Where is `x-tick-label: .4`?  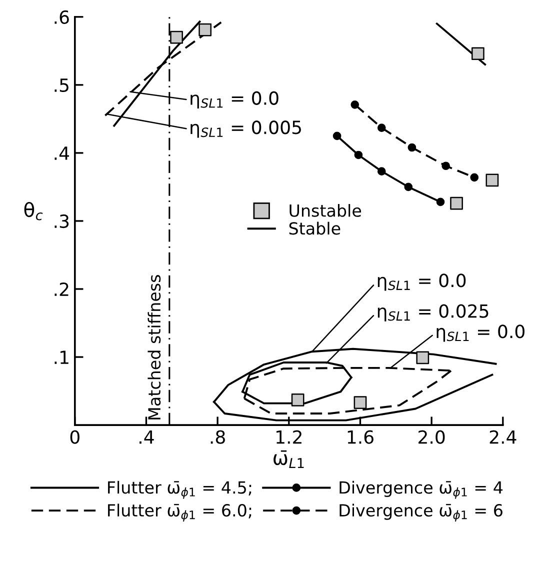 x-tick-label: .4 is located at coordinates (147, 437).